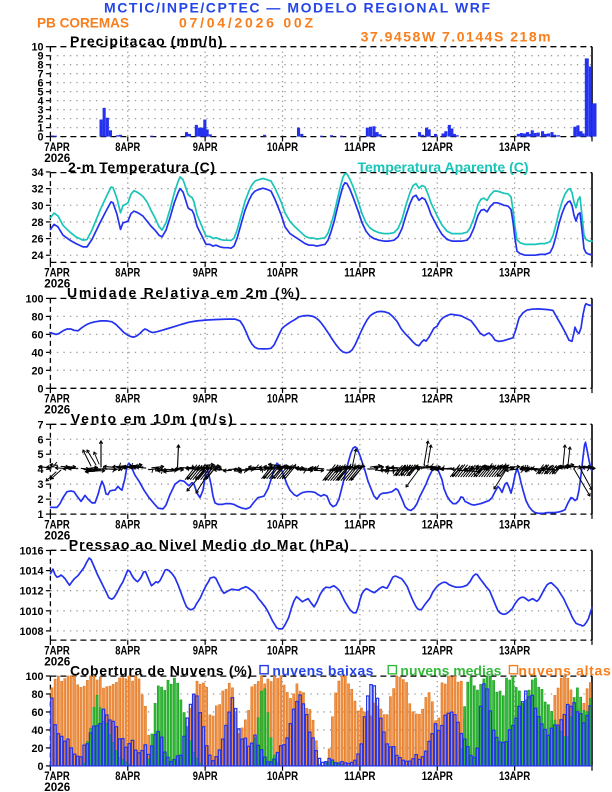 The image size is (612, 792). Describe the element at coordinates (31, 552) in the screenshot. I see `svg-text: 1016` at that location.